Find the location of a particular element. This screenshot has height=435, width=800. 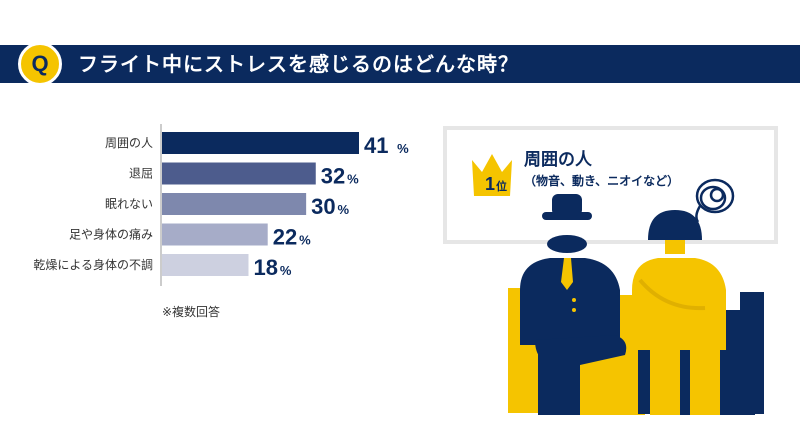

question-badge-label: Q is located at coordinates (40, 63).